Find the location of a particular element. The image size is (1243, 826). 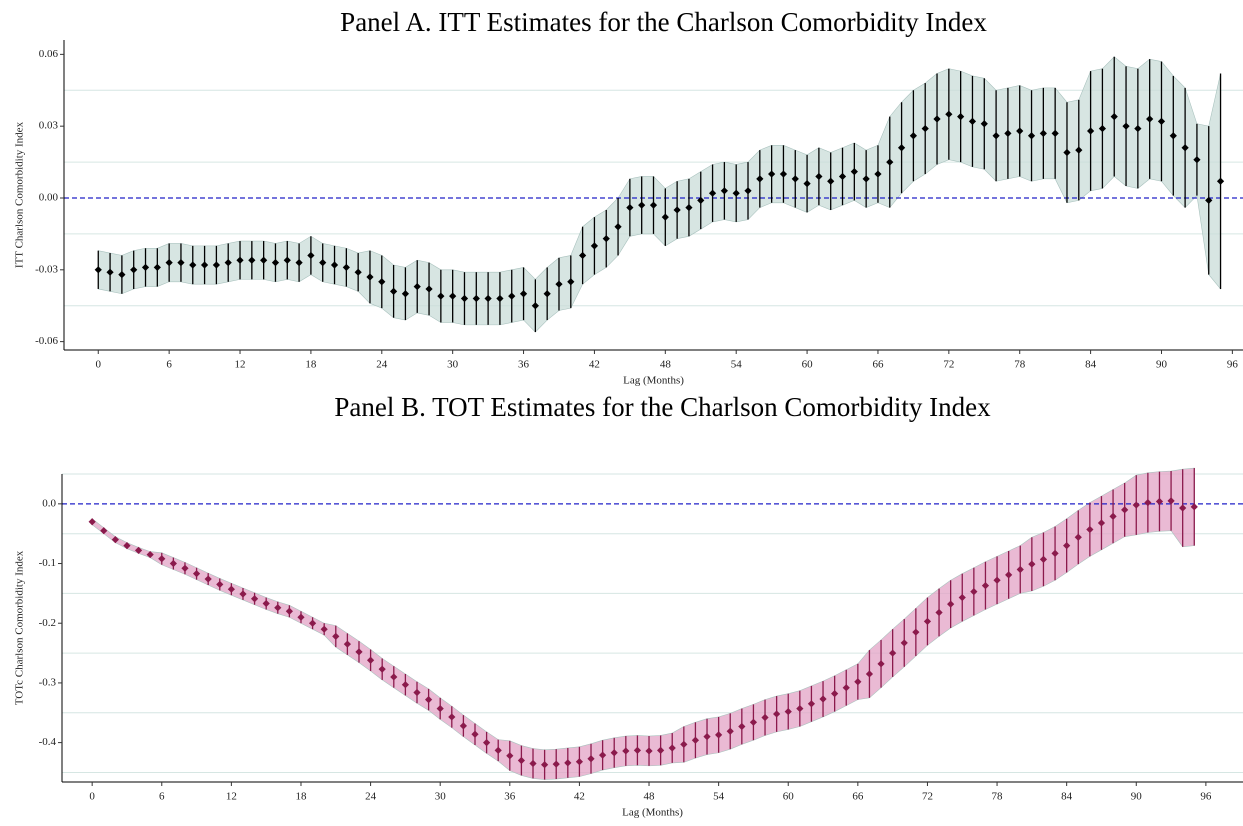

y-tick-label: -0.2 is located at coordinates (47, 623).